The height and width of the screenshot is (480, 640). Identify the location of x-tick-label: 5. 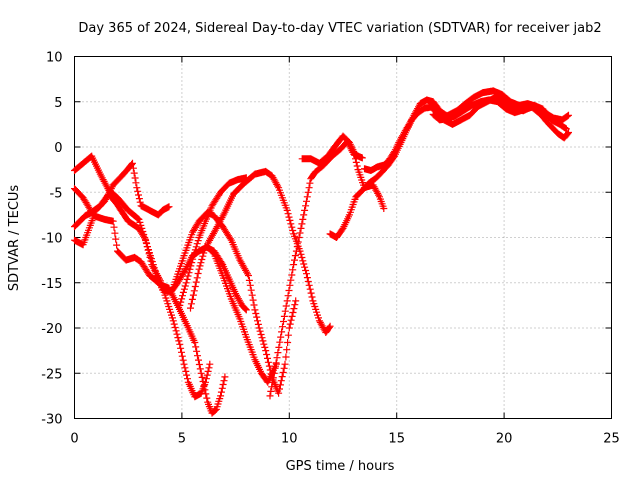
(182, 439).